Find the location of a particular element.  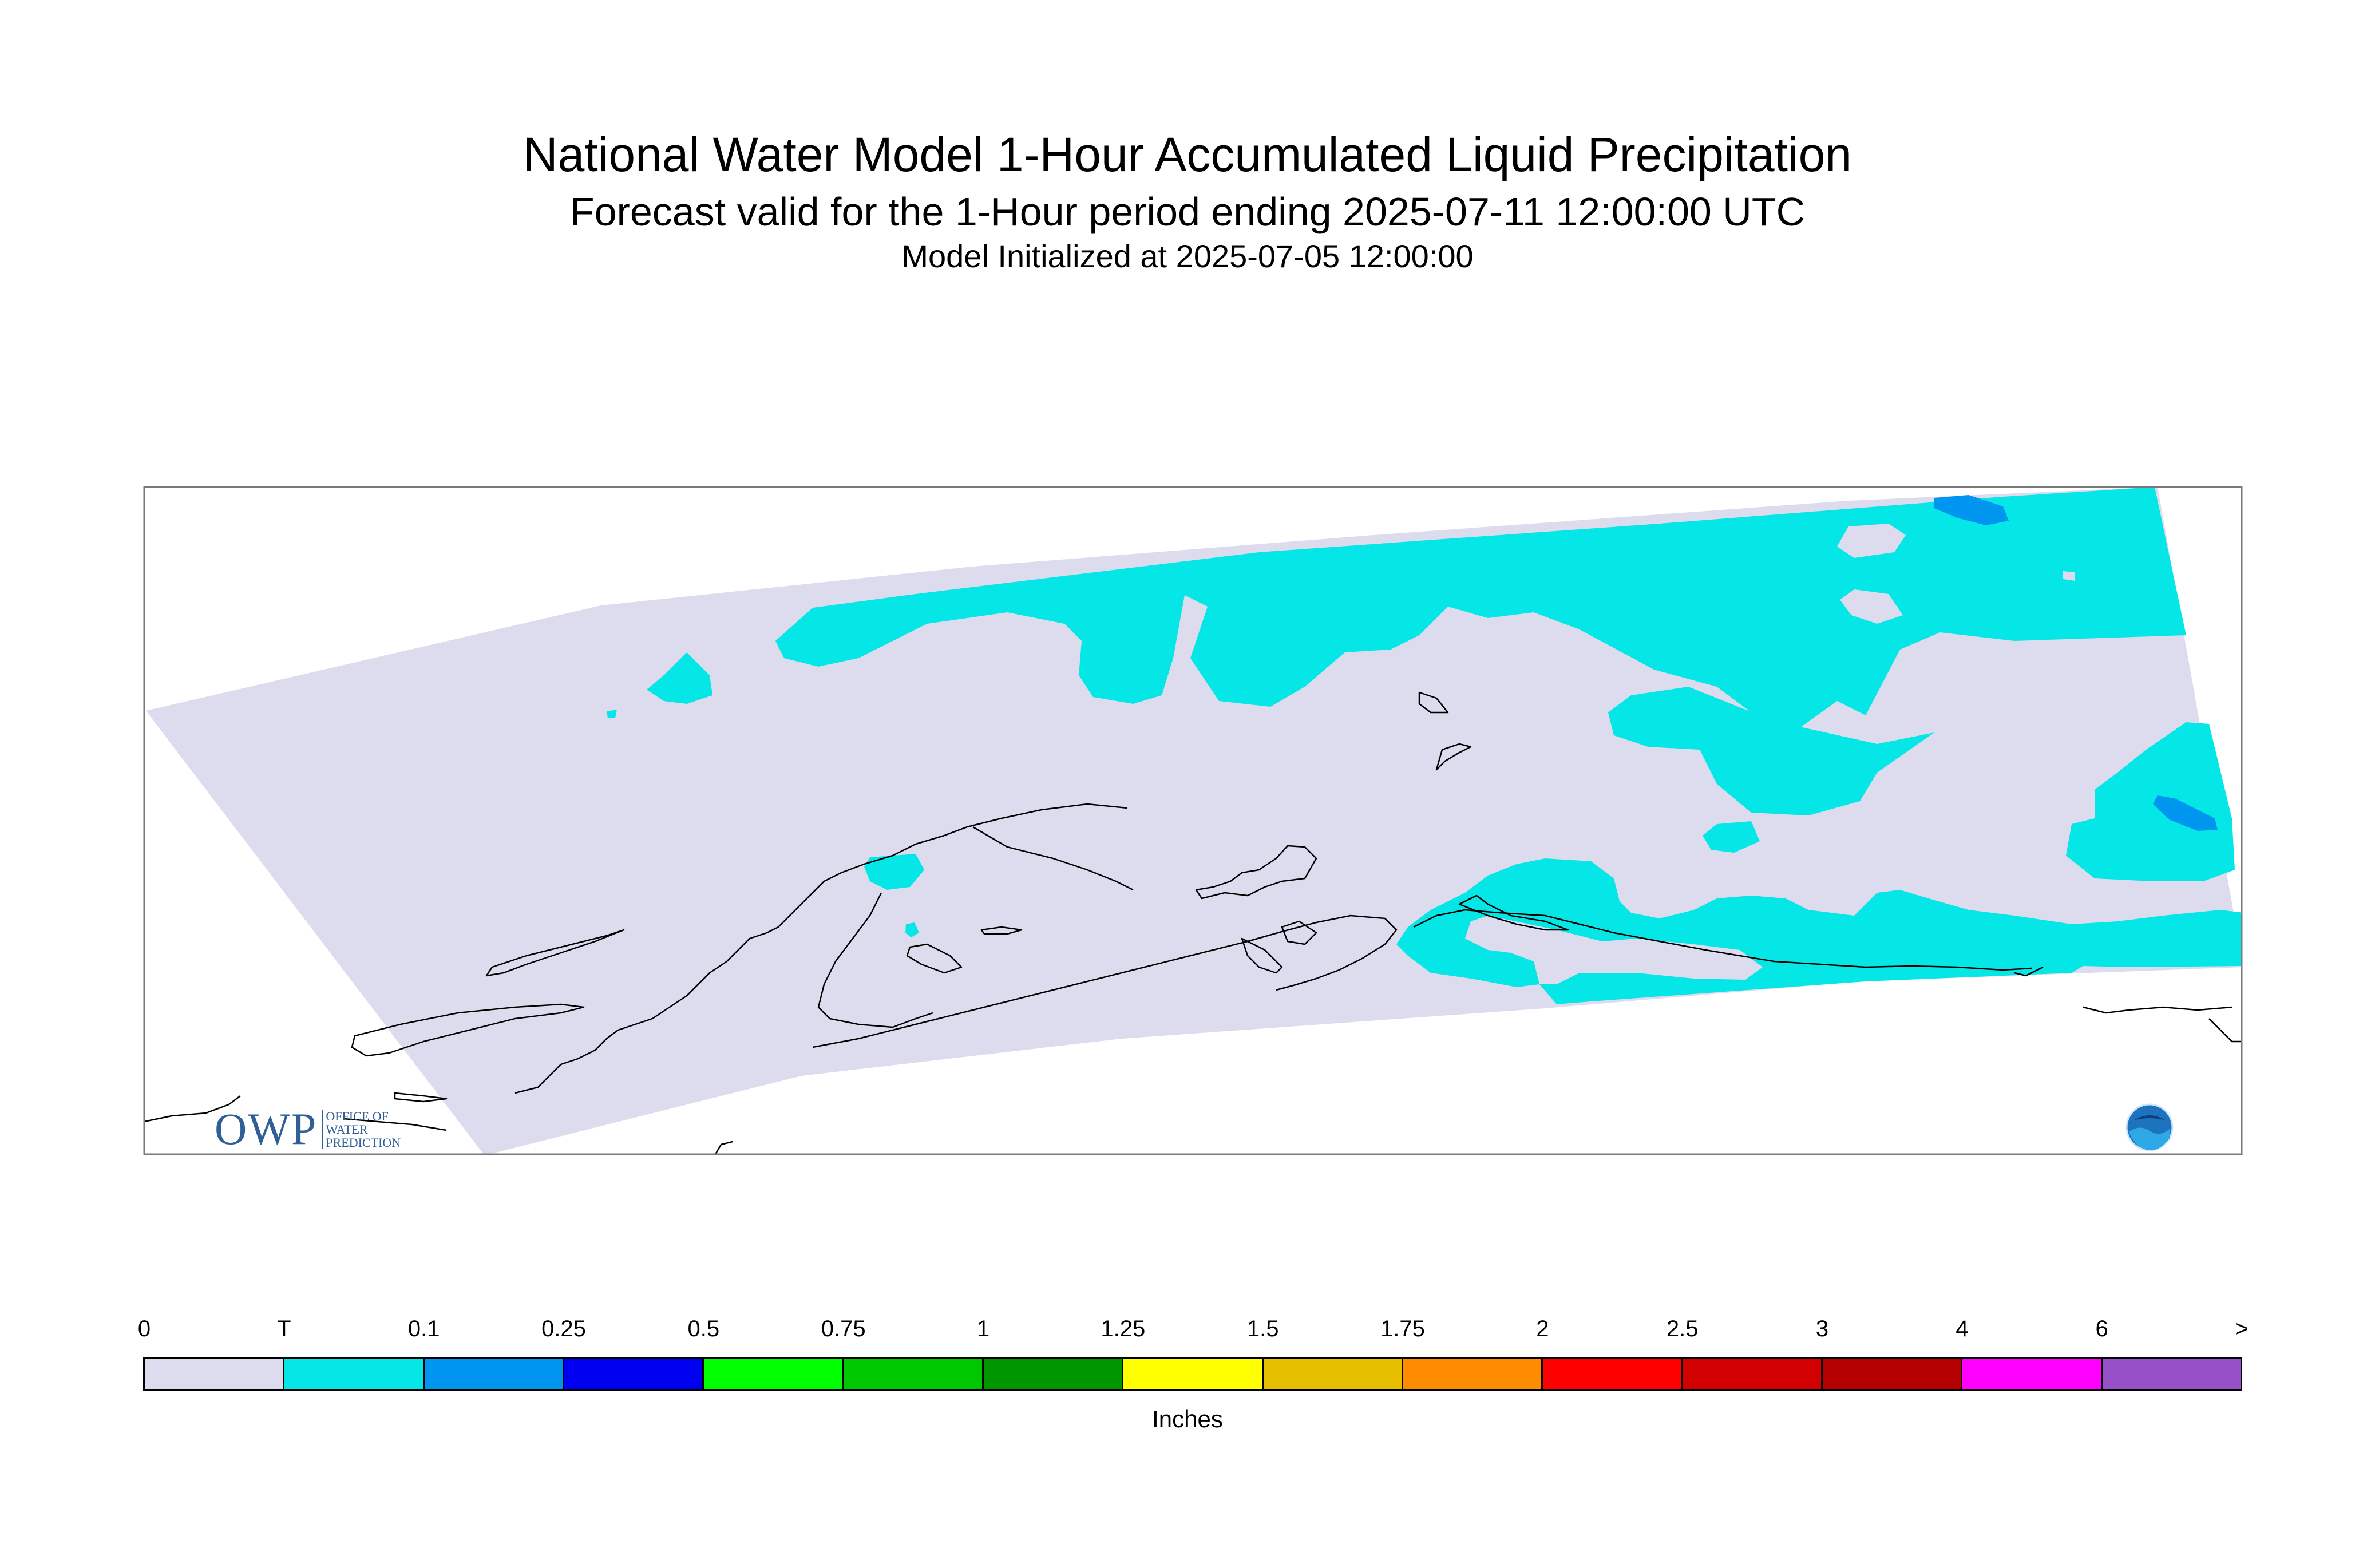

light-precip-areas is located at coordinates (2076, 663).